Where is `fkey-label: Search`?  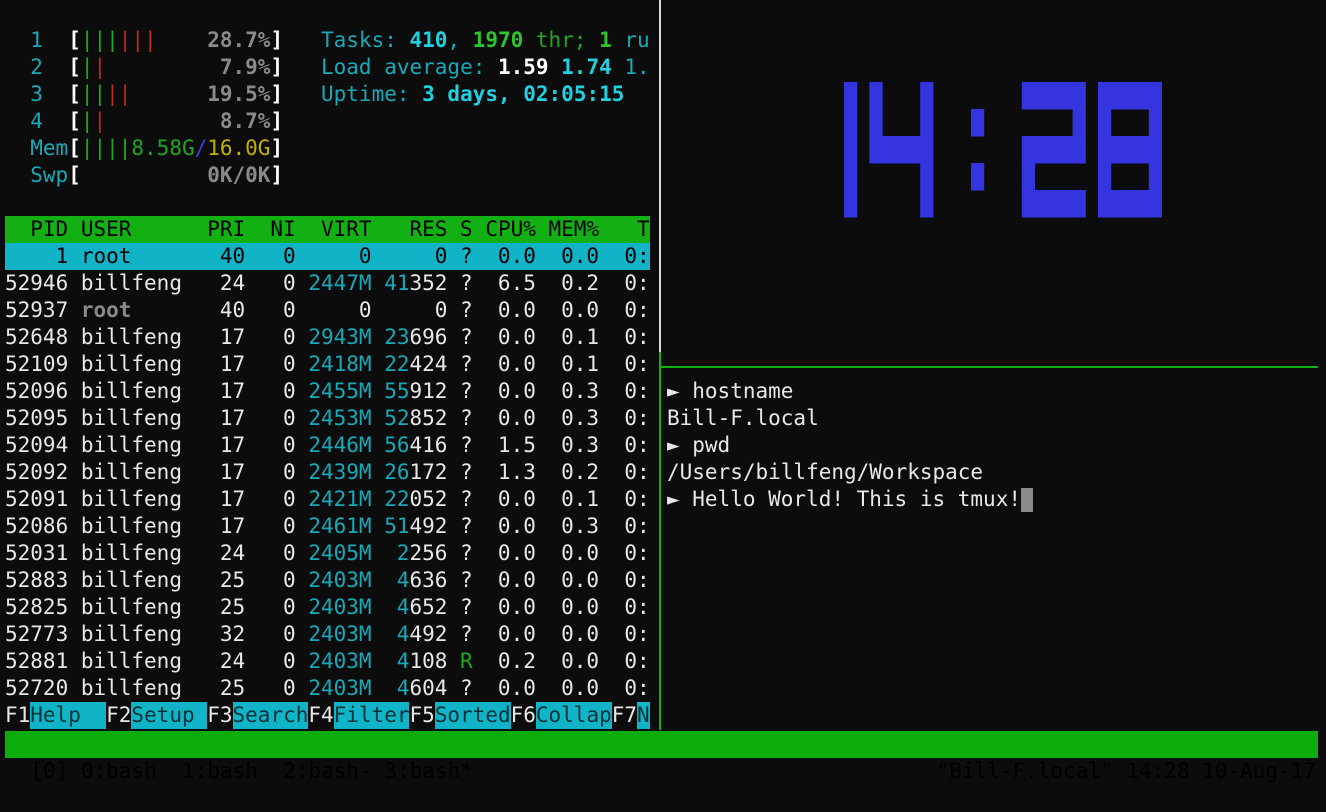
fkey-label: Search is located at coordinates (270, 715).